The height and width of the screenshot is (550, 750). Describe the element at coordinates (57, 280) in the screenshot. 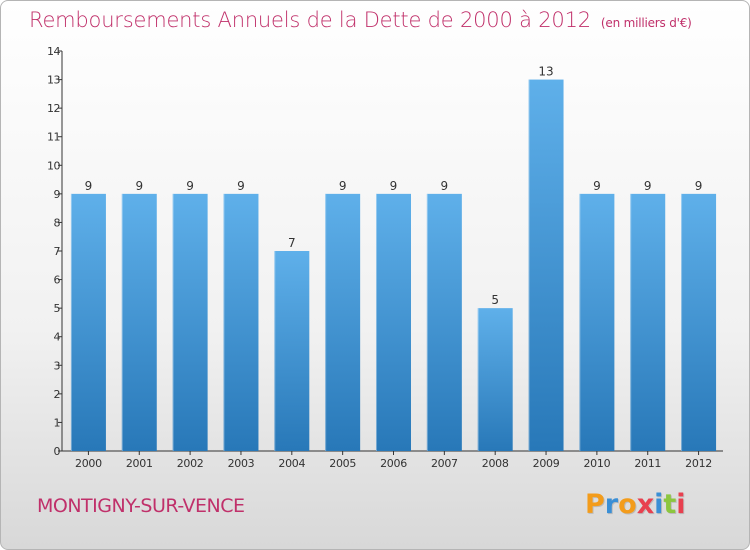

I see `y-tick-label: 6` at that location.